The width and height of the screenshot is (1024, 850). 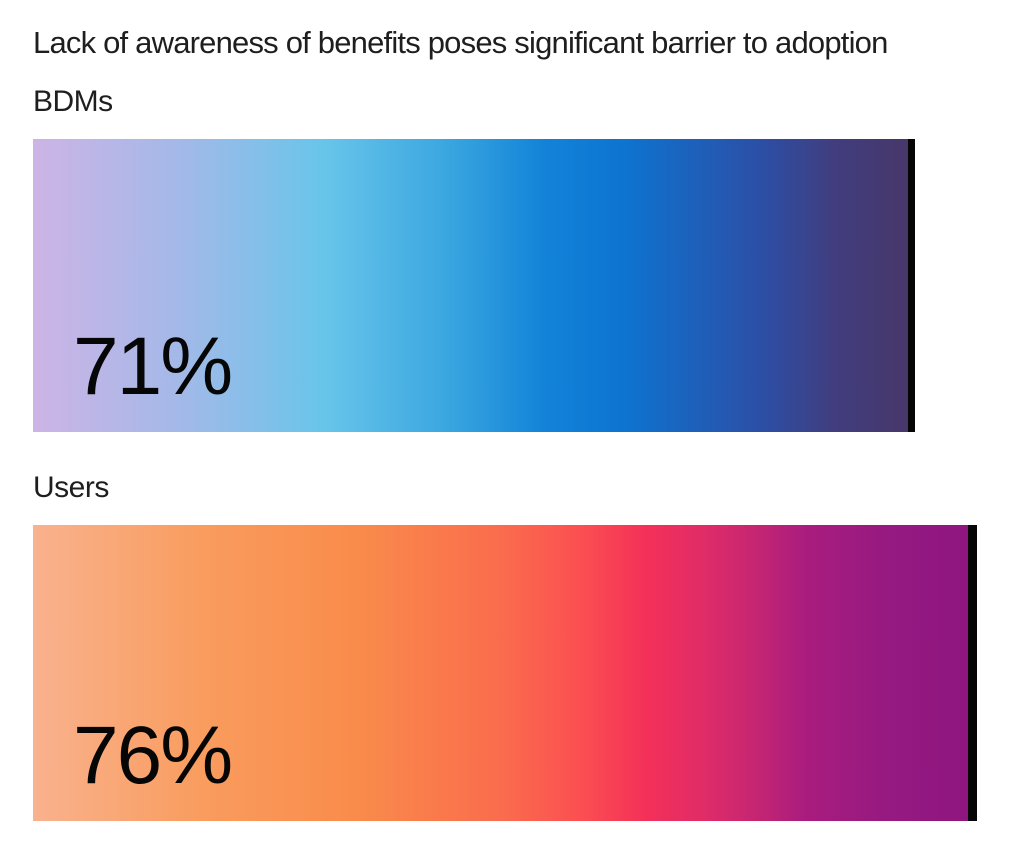 I want to click on bar-value-bdms: 71%, so click(x=153, y=366).